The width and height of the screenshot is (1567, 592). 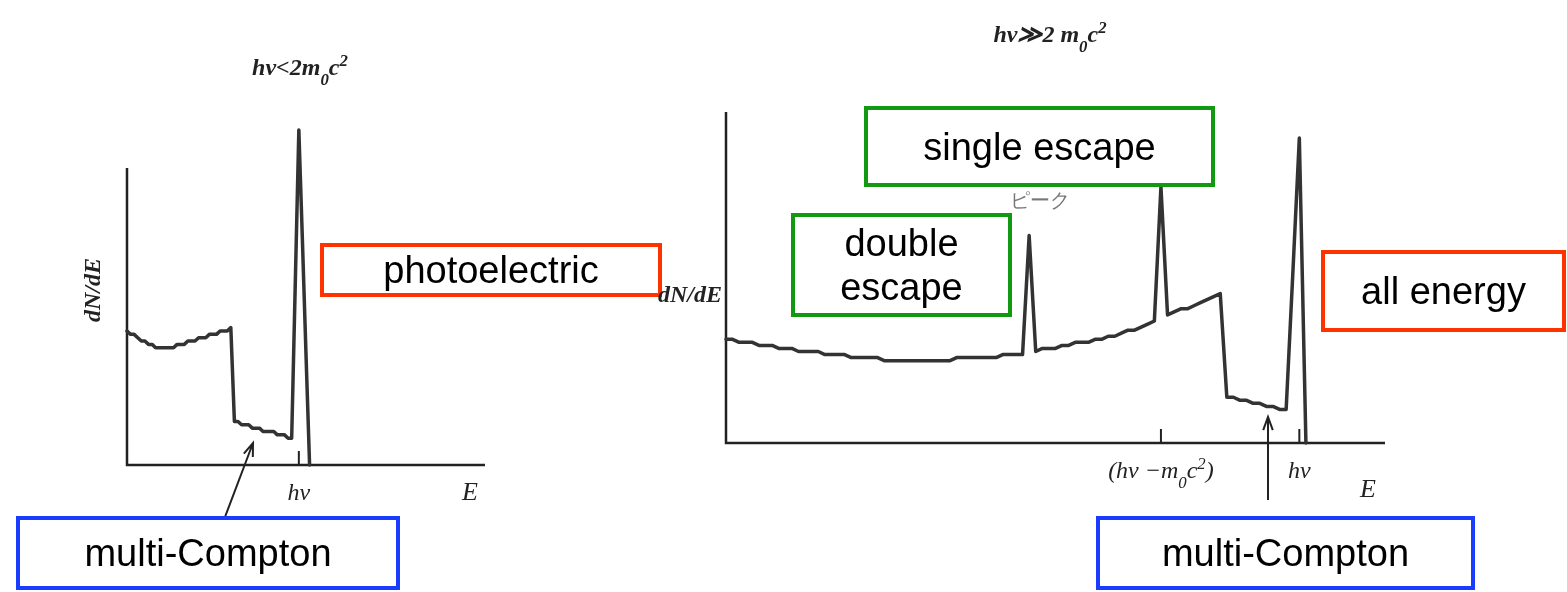 What do you see at coordinates (491, 270) in the screenshot?
I see `annotation: photoelectric` at bounding box center [491, 270].